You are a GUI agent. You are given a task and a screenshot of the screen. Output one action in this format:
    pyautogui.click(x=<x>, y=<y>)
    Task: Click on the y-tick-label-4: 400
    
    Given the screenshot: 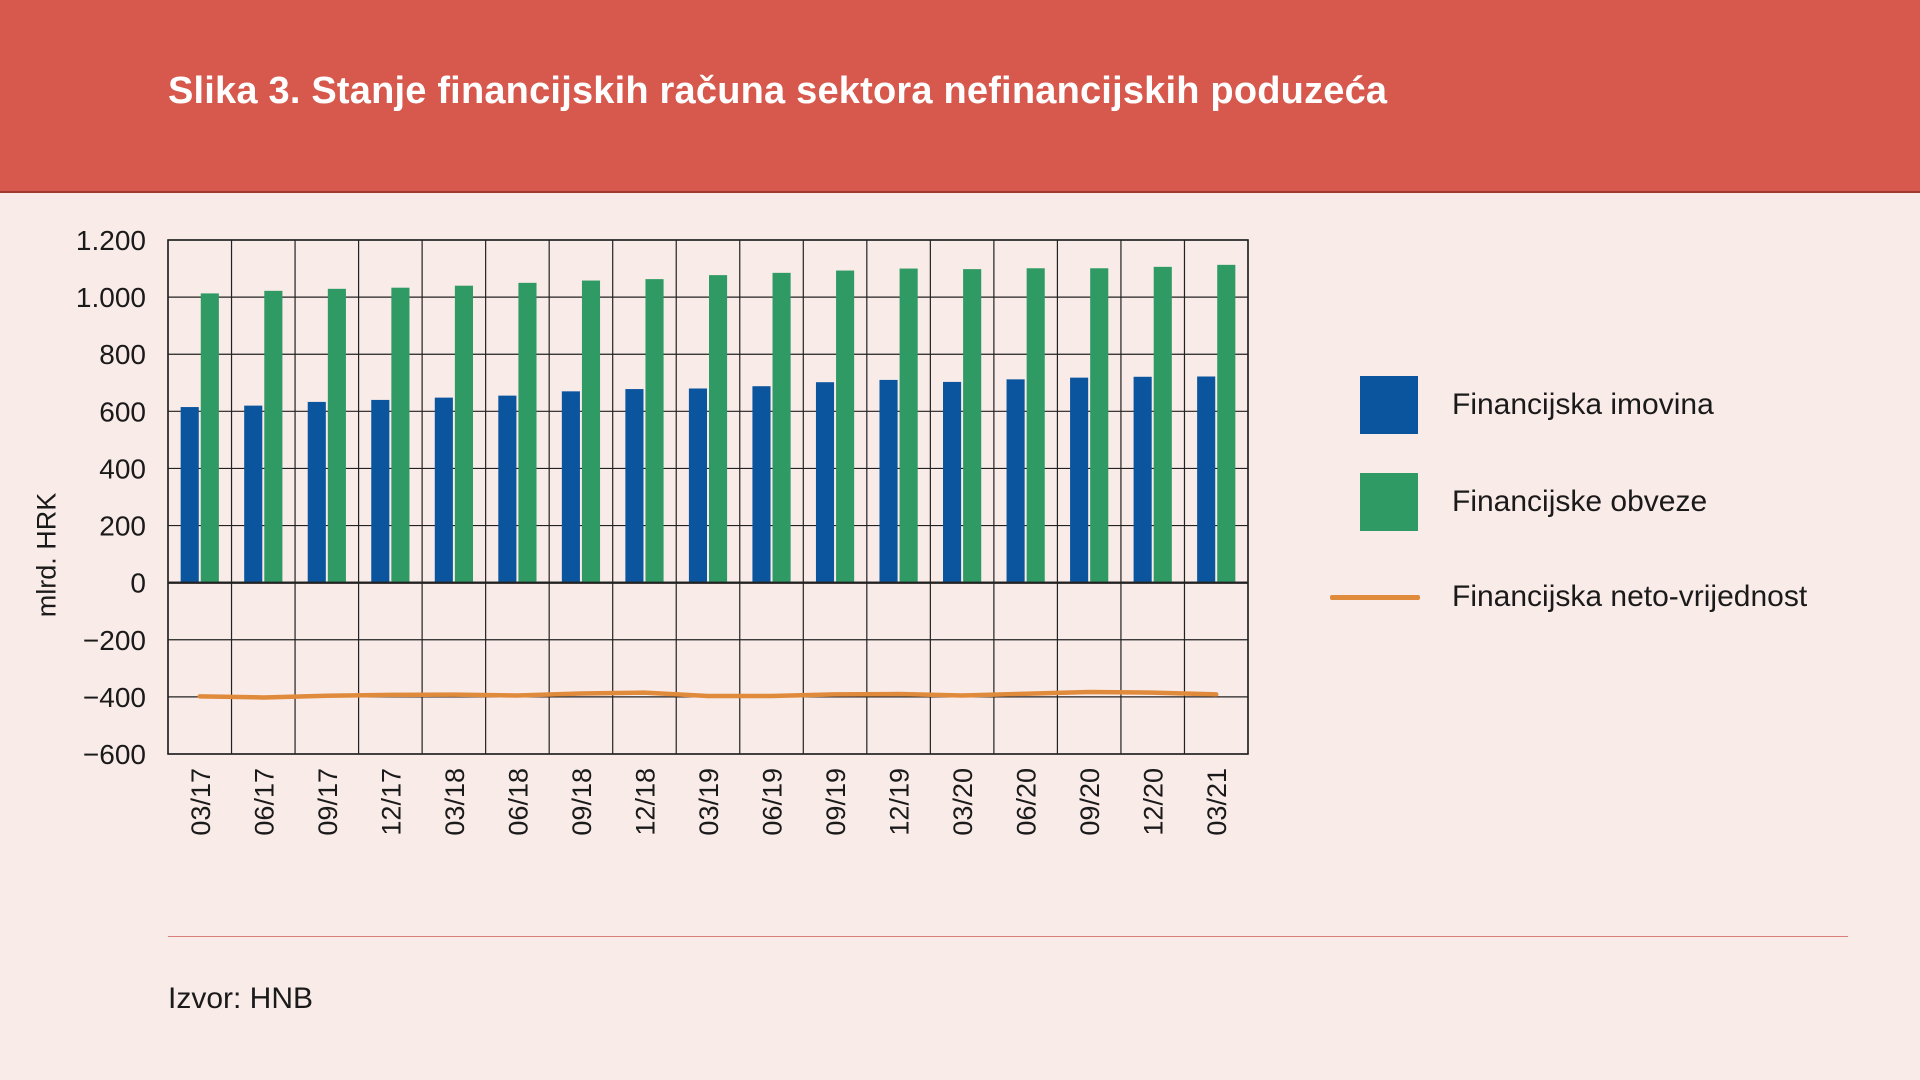 What is the action you would take?
    pyautogui.click(x=122, y=468)
    